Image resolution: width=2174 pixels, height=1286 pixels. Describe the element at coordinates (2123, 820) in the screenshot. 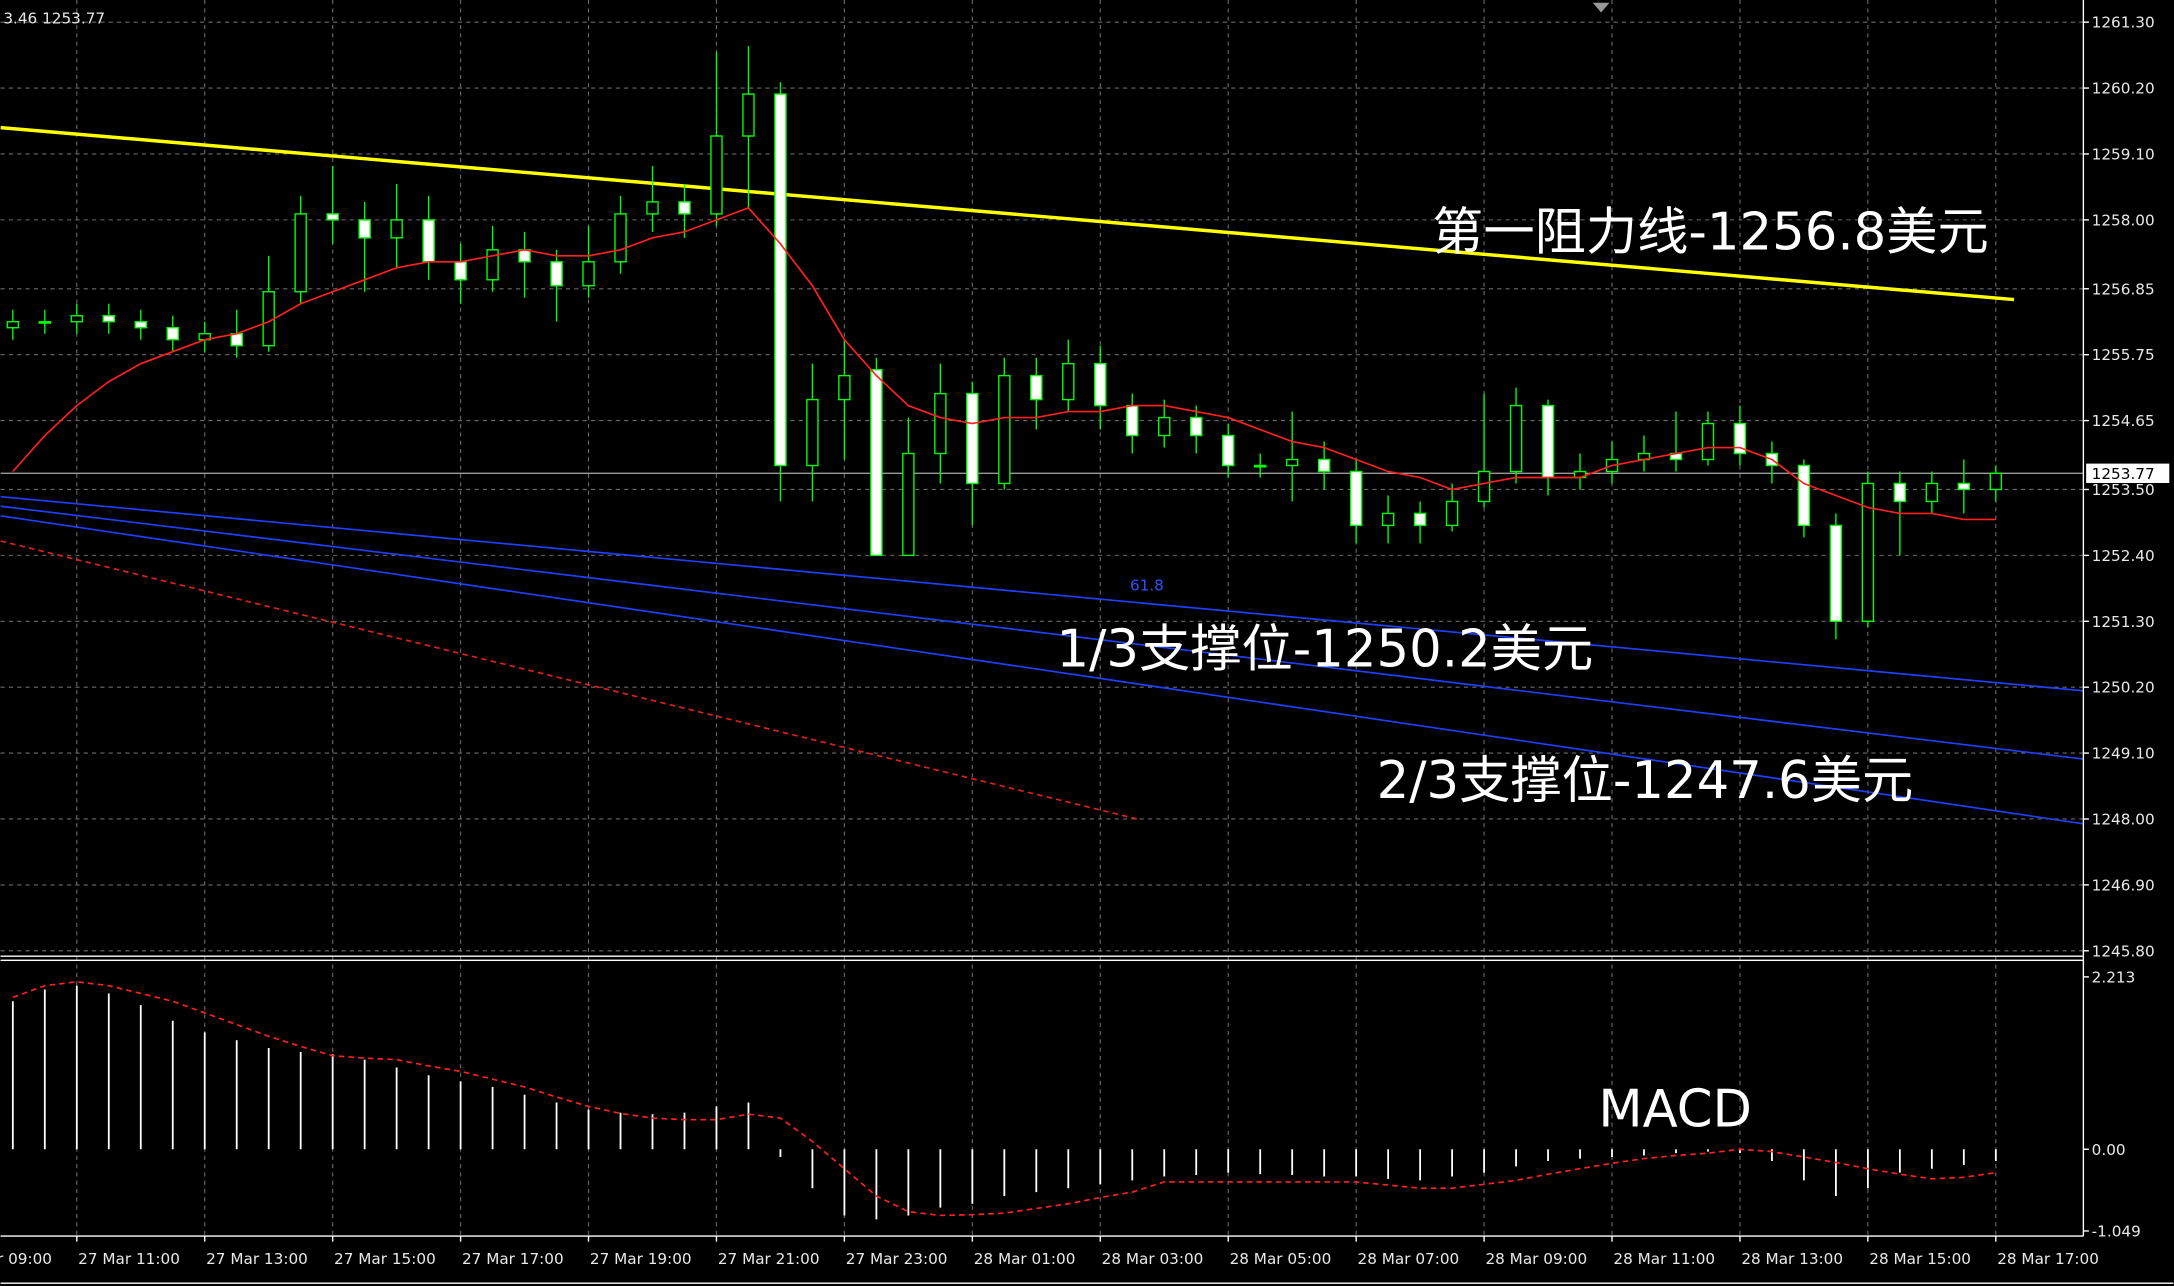

I see `y-tick-label: 1248.00` at that location.